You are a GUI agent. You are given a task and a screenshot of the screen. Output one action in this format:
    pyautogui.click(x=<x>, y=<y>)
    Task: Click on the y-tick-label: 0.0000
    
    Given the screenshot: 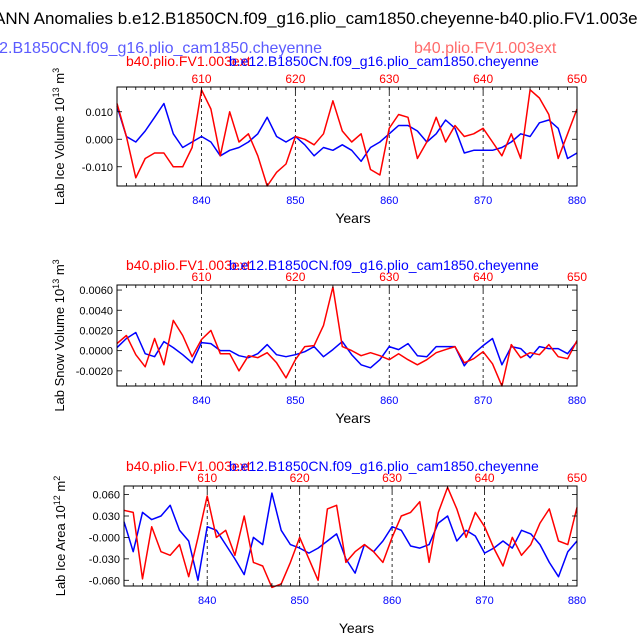 What is the action you would take?
    pyautogui.click(x=96, y=352)
    